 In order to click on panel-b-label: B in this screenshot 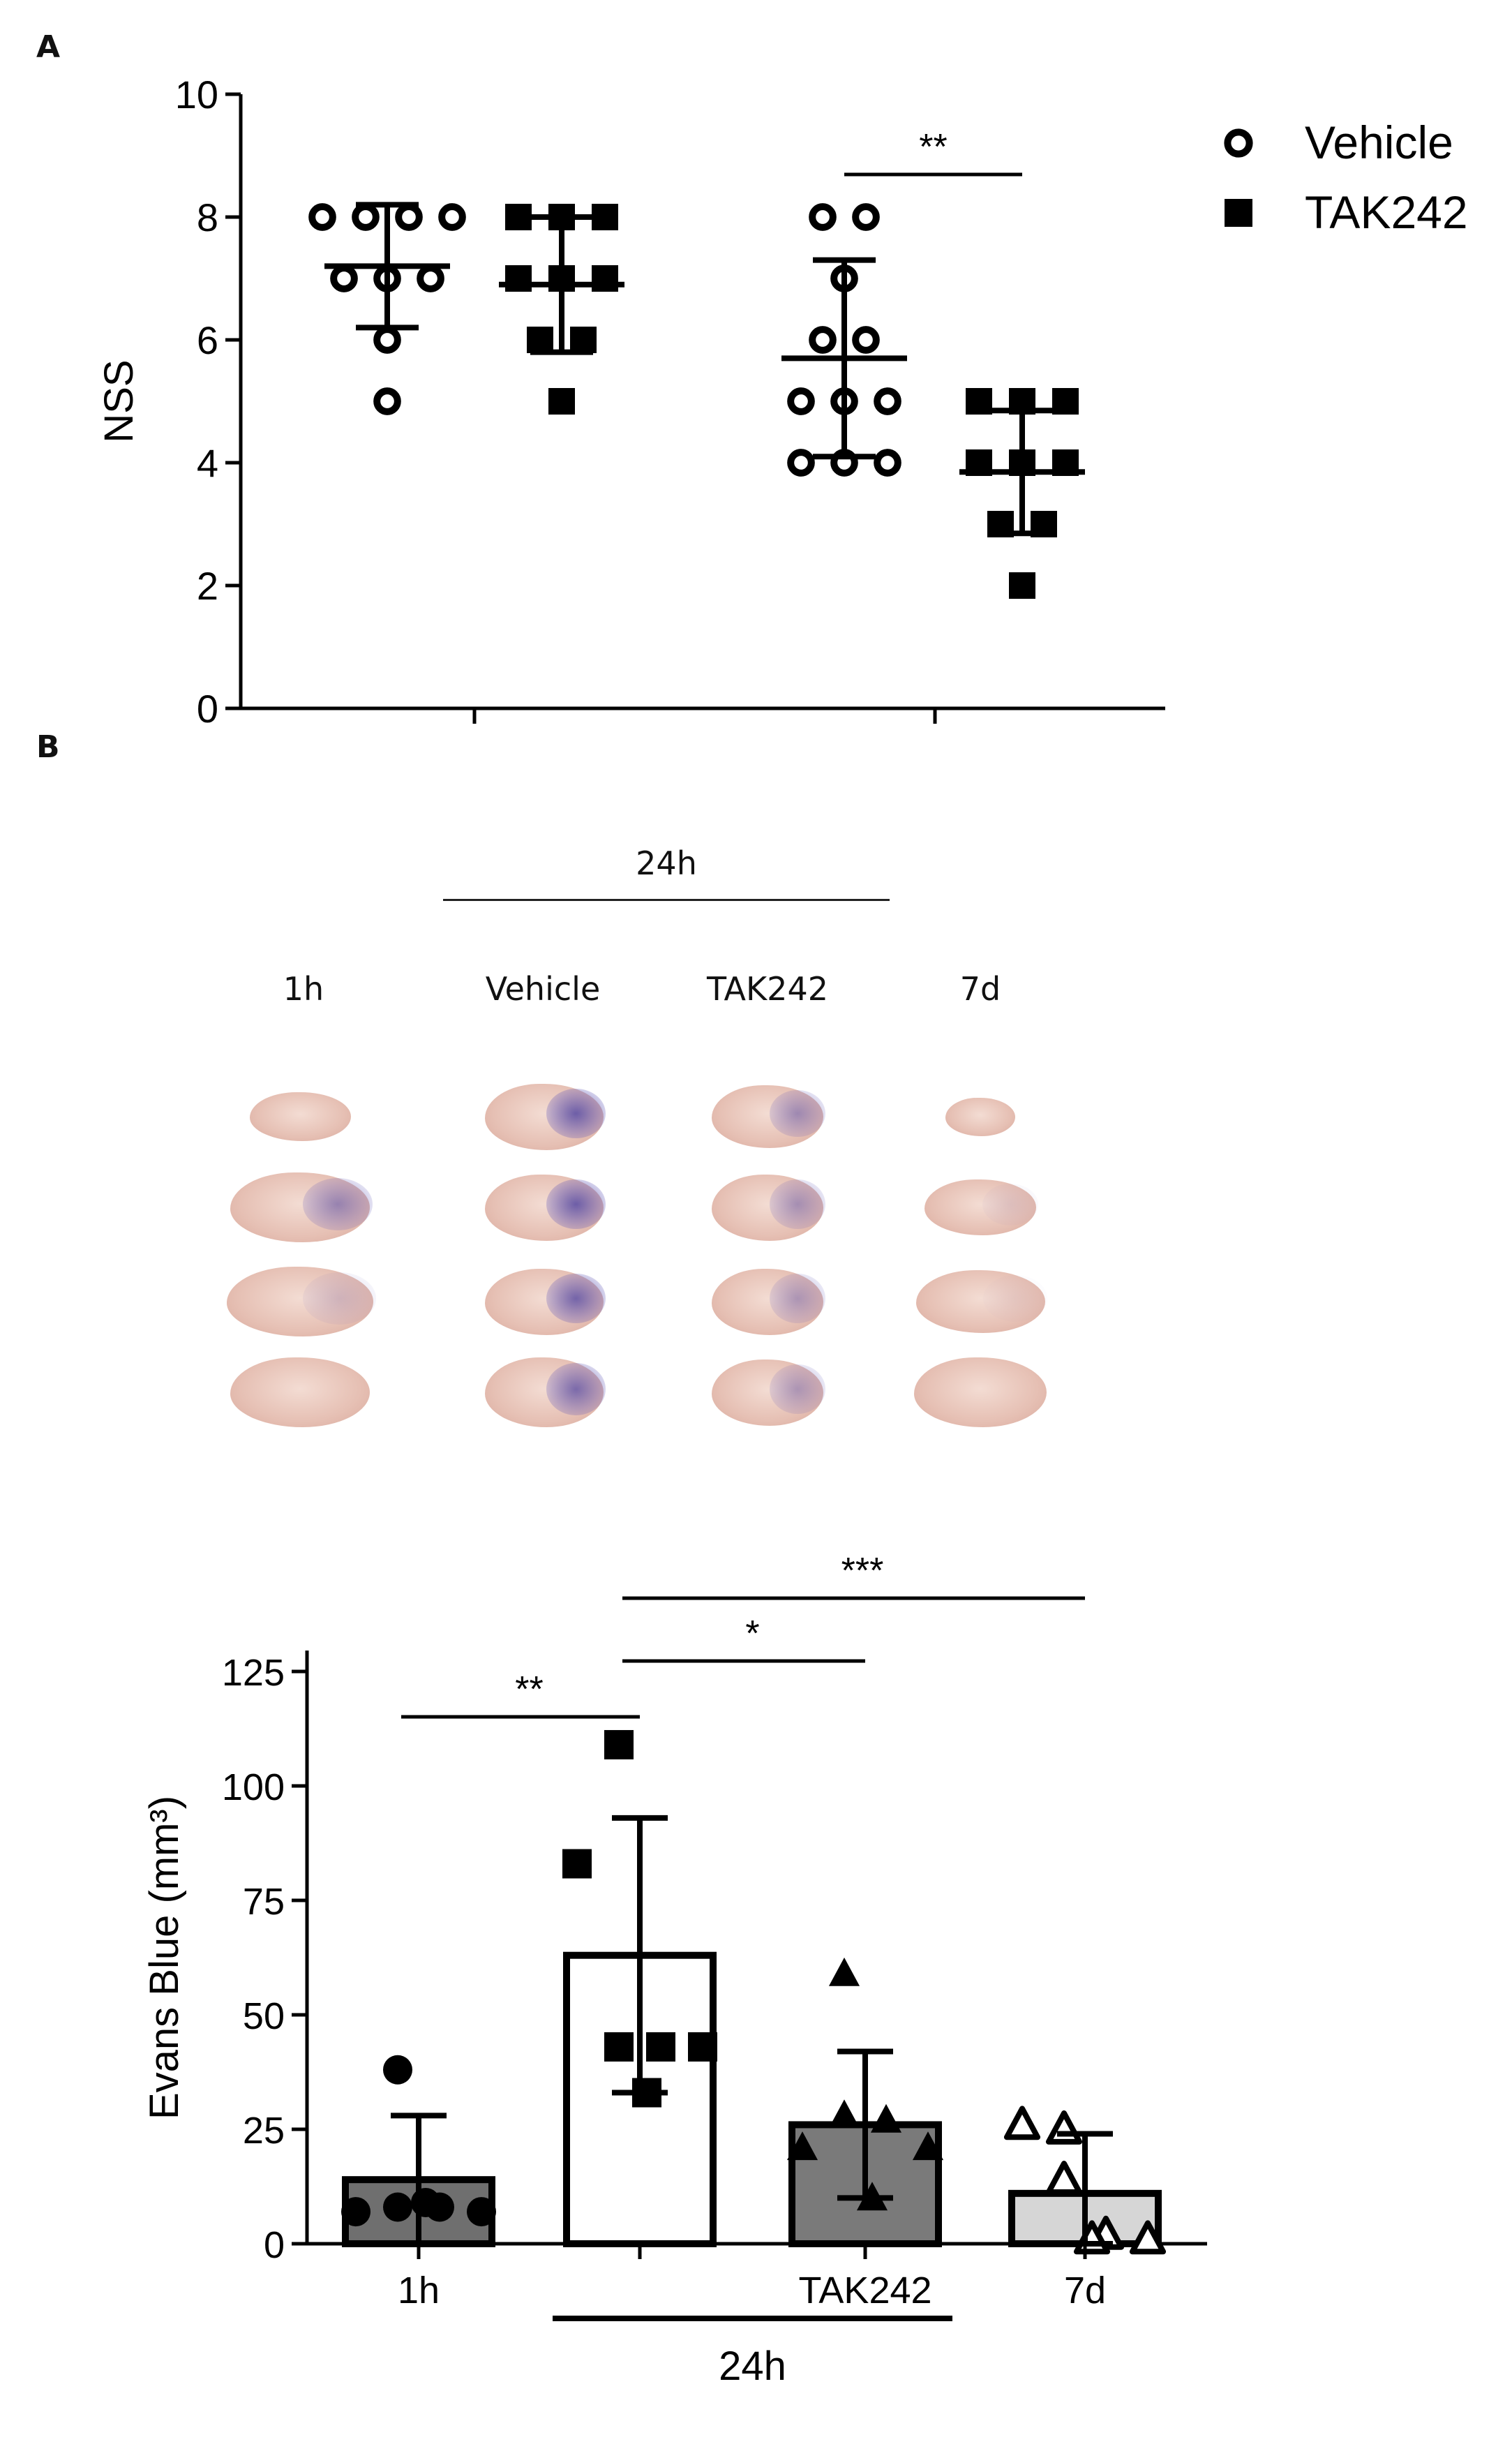, I will do `click(48, 747)`.